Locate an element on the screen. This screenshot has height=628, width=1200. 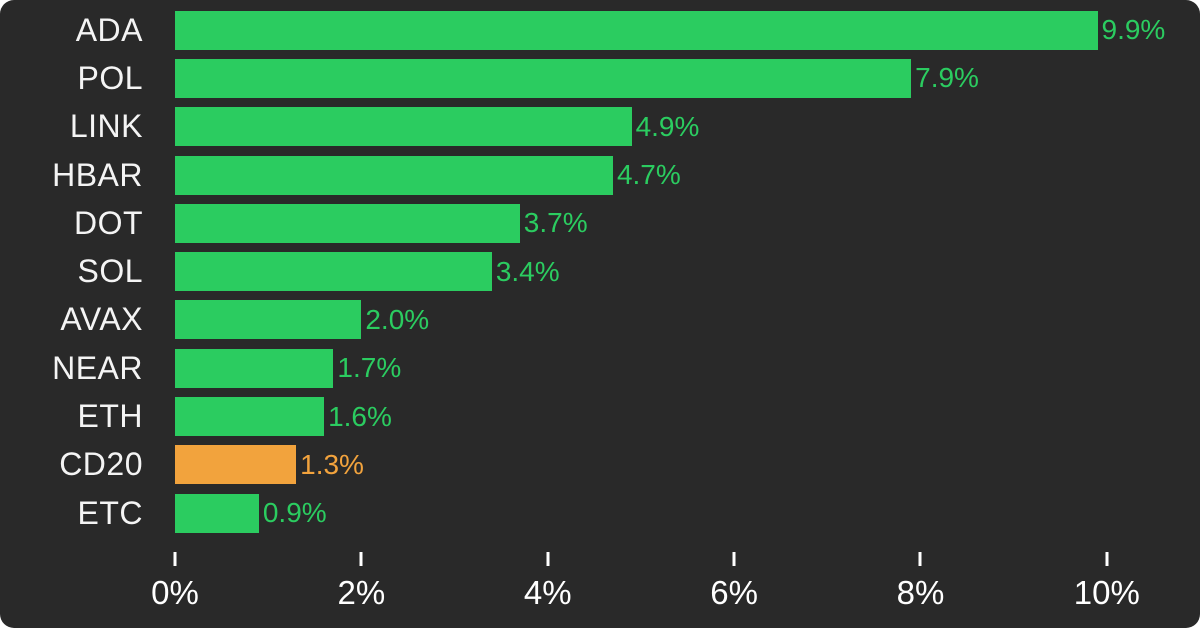
category-label: ETH is located at coordinates (110, 416).